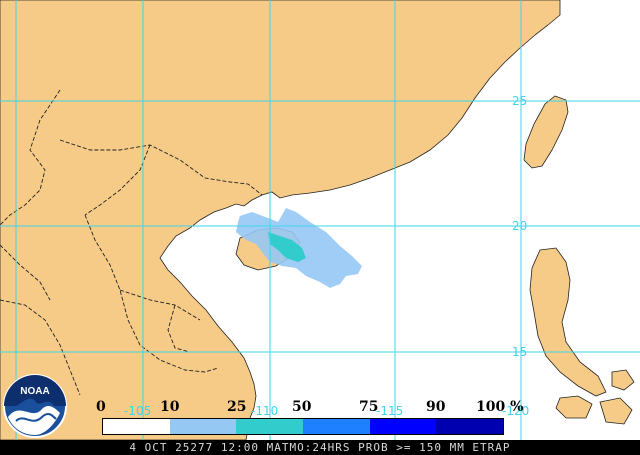  Describe the element at coordinates (568, 322) in the screenshot. I see `luzon-island` at that location.